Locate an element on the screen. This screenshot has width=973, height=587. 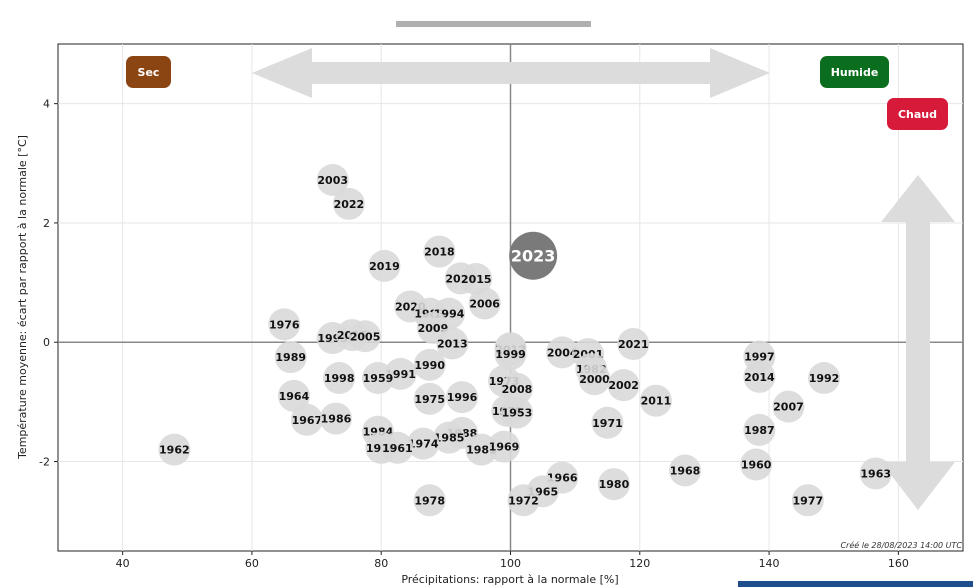
year-point-label: 1959 is located at coordinates (378, 378).